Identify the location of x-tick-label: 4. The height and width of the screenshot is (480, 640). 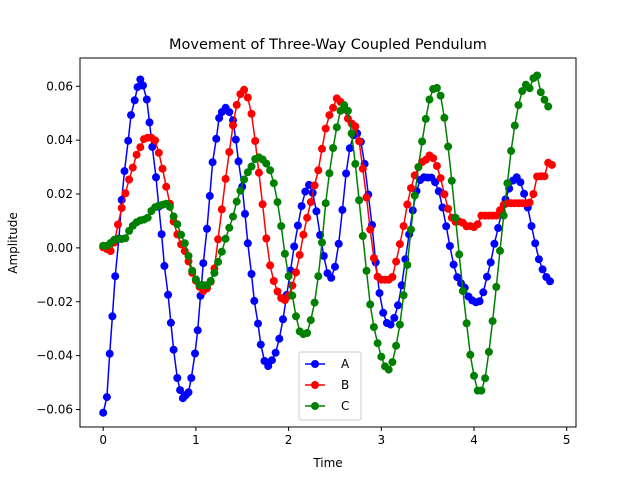
(474, 440).